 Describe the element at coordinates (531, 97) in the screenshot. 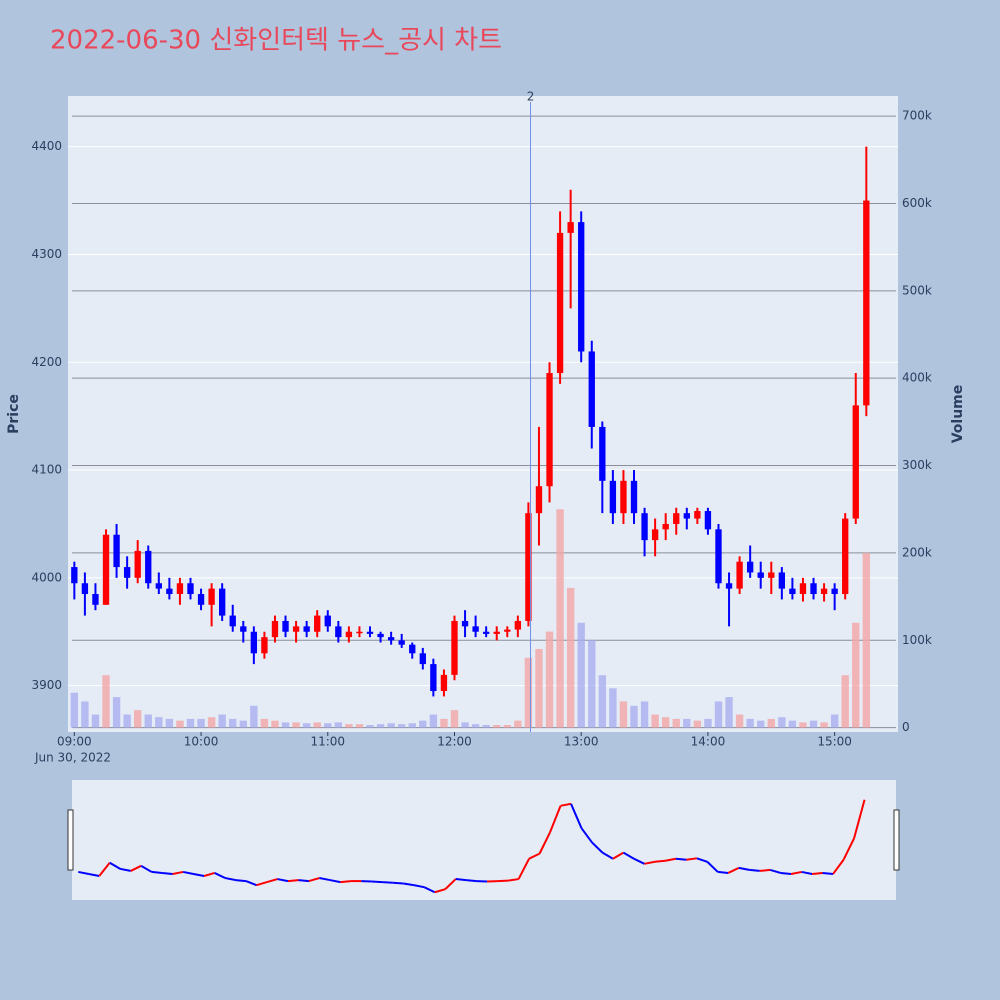

I see `annotation-label: 2` at that location.